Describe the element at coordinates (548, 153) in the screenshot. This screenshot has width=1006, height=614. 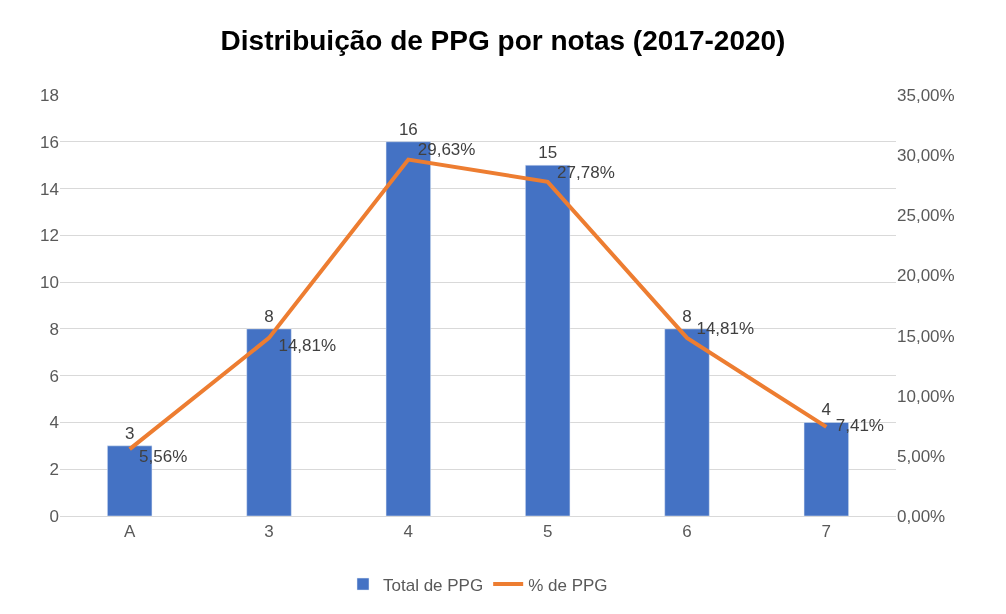
I see `data-label: 15` at that location.